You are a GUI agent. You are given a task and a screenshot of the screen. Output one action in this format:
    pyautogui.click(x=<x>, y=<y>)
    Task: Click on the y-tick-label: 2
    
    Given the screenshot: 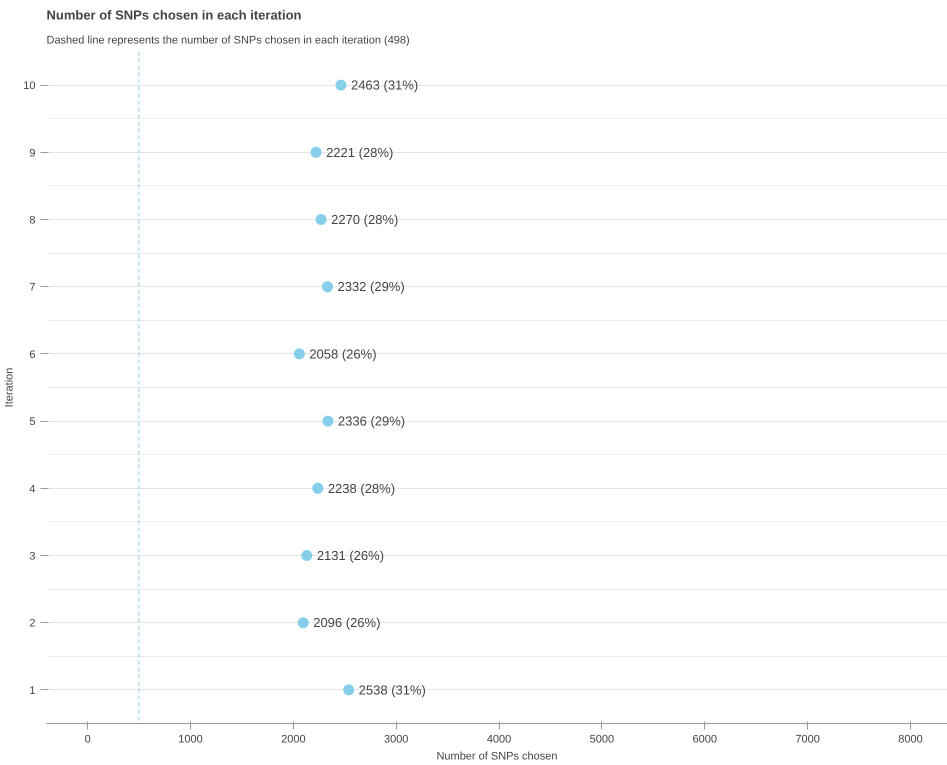 What is the action you would take?
    pyautogui.click(x=32, y=624)
    